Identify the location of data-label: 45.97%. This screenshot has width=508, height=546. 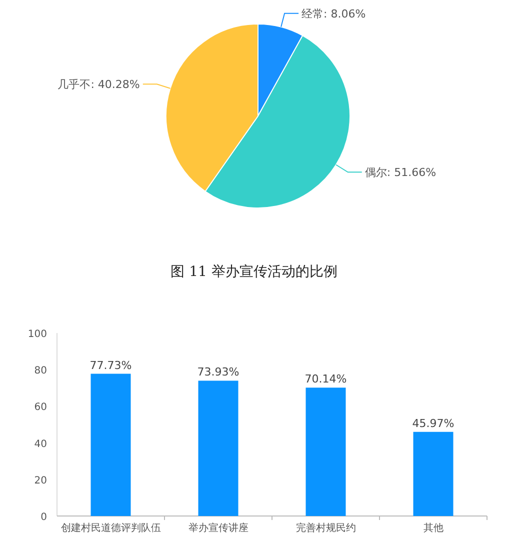
(433, 423).